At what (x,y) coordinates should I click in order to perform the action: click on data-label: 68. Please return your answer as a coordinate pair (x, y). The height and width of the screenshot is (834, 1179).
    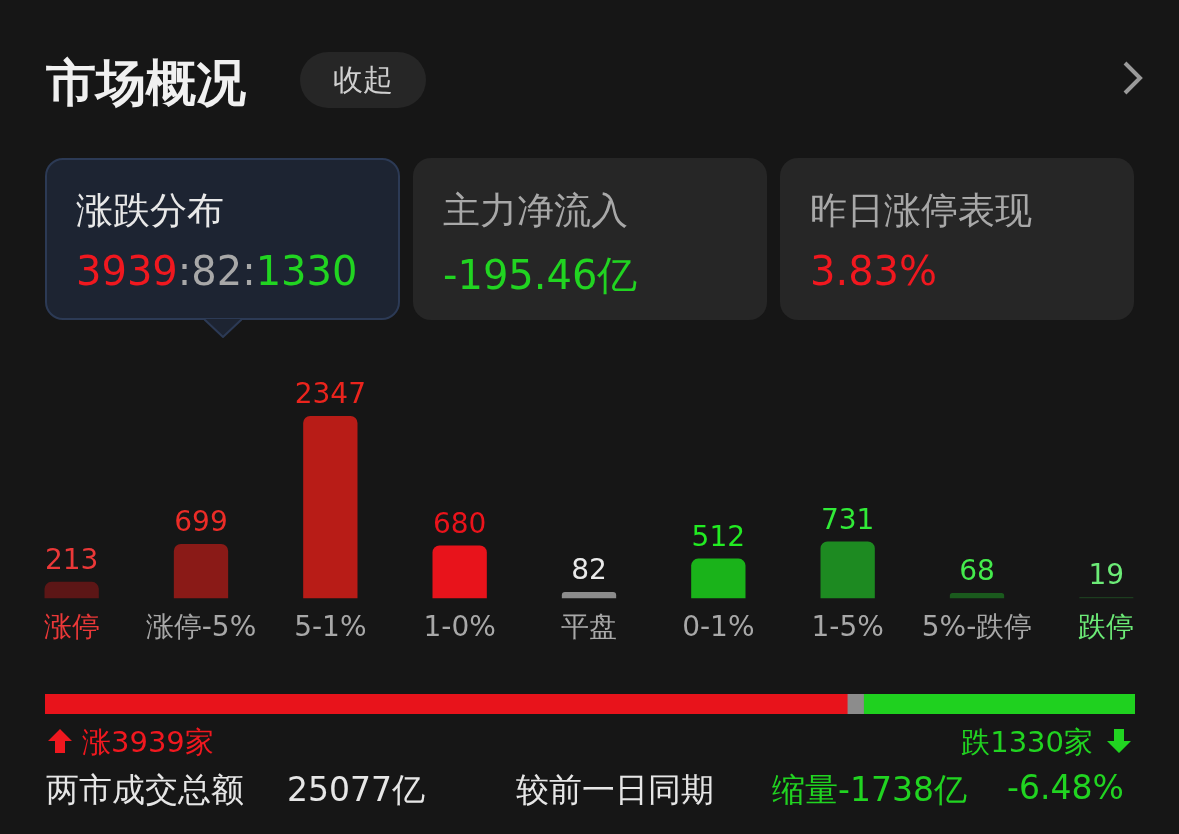
    Looking at the image, I should click on (977, 571).